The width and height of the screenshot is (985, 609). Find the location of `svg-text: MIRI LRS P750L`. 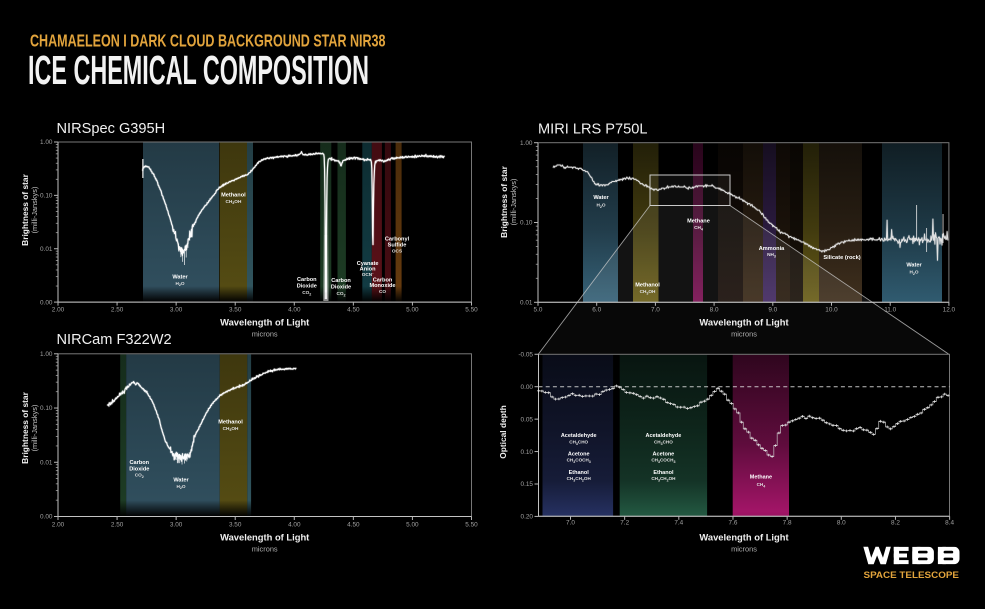

svg-text: MIRI LRS P750L is located at coordinates (593, 130).